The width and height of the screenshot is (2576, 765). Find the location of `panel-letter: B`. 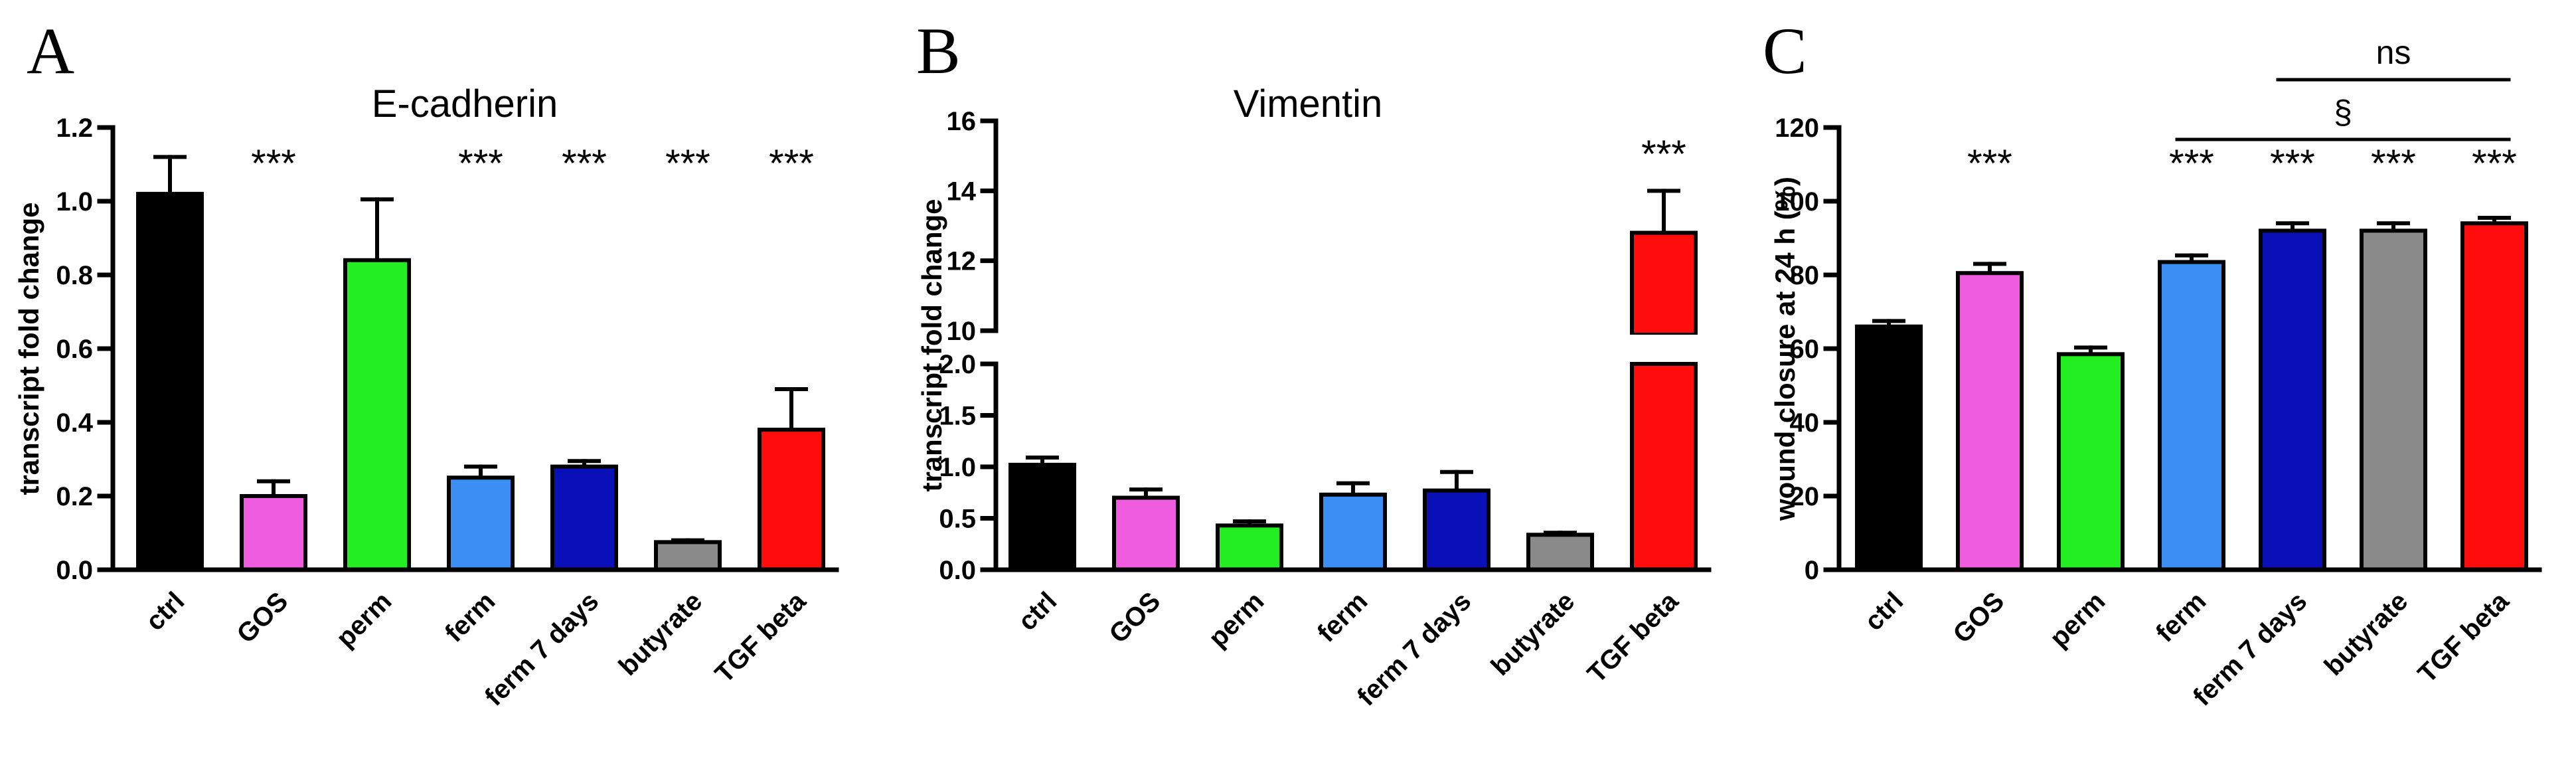

panel-letter: B is located at coordinates (938, 51).